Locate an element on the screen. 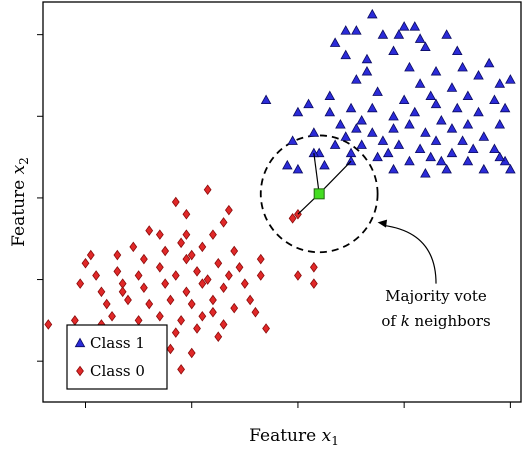  legend-markers is located at coordinates (80, 357).